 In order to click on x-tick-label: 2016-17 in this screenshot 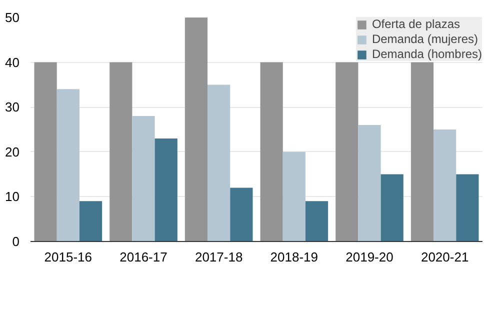, I will do `click(144, 257)`.